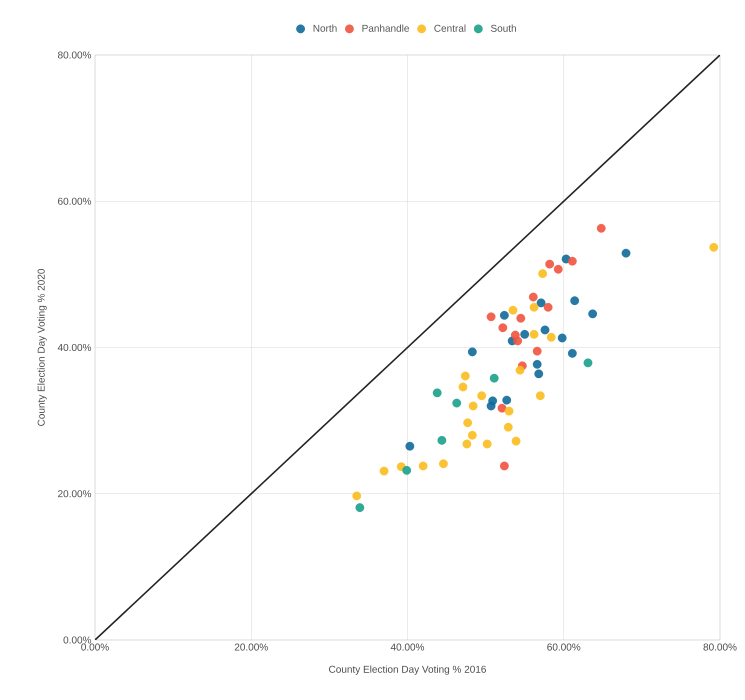 The width and height of the screenshot is (745, 700). I want to click on y-tick-label: 0.00%, so click(78, 640).